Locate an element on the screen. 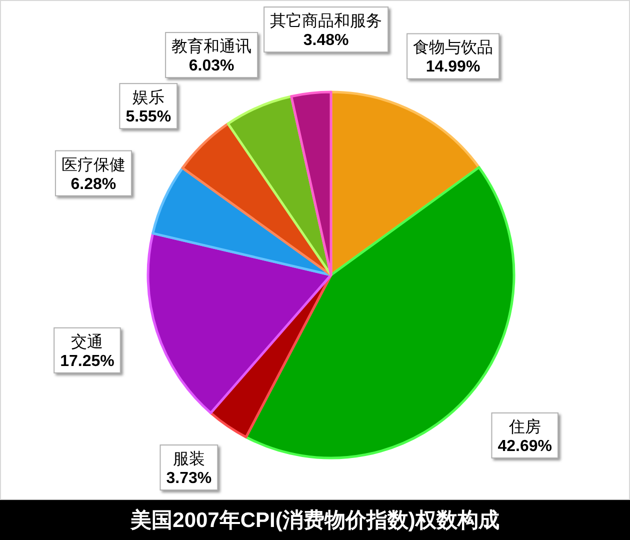 The image size is (630, 540). slice-label: 医疗保健 is located at coordinates (93, 165).